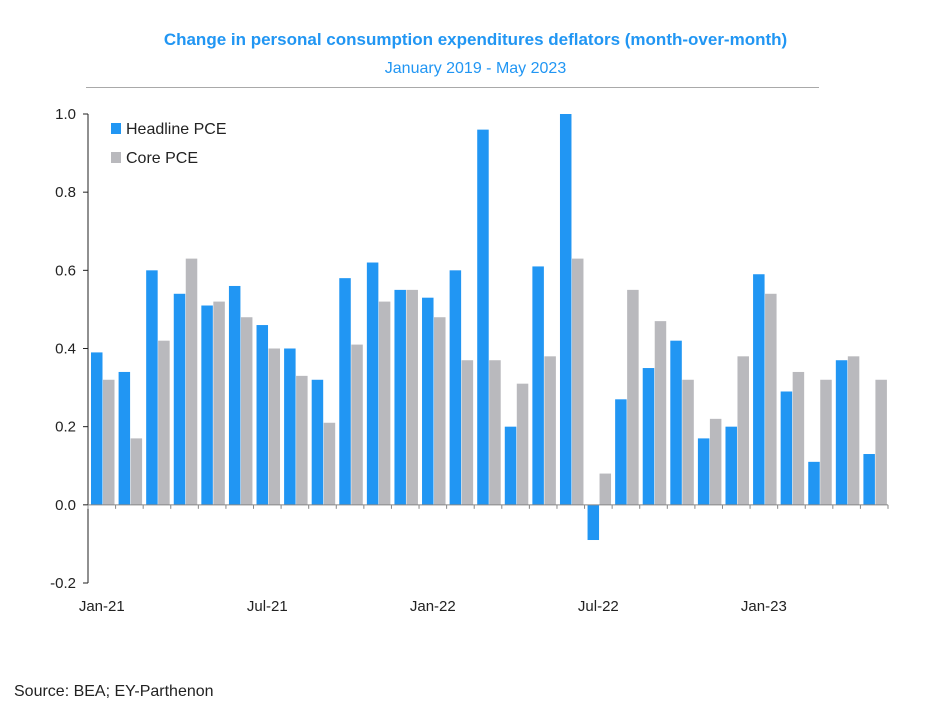 The height and width of the screenshot is (715, 951). Describe the element at coordinates (65, 427) in the screenshot. I see `y-tick-label: 0.2` at that location.